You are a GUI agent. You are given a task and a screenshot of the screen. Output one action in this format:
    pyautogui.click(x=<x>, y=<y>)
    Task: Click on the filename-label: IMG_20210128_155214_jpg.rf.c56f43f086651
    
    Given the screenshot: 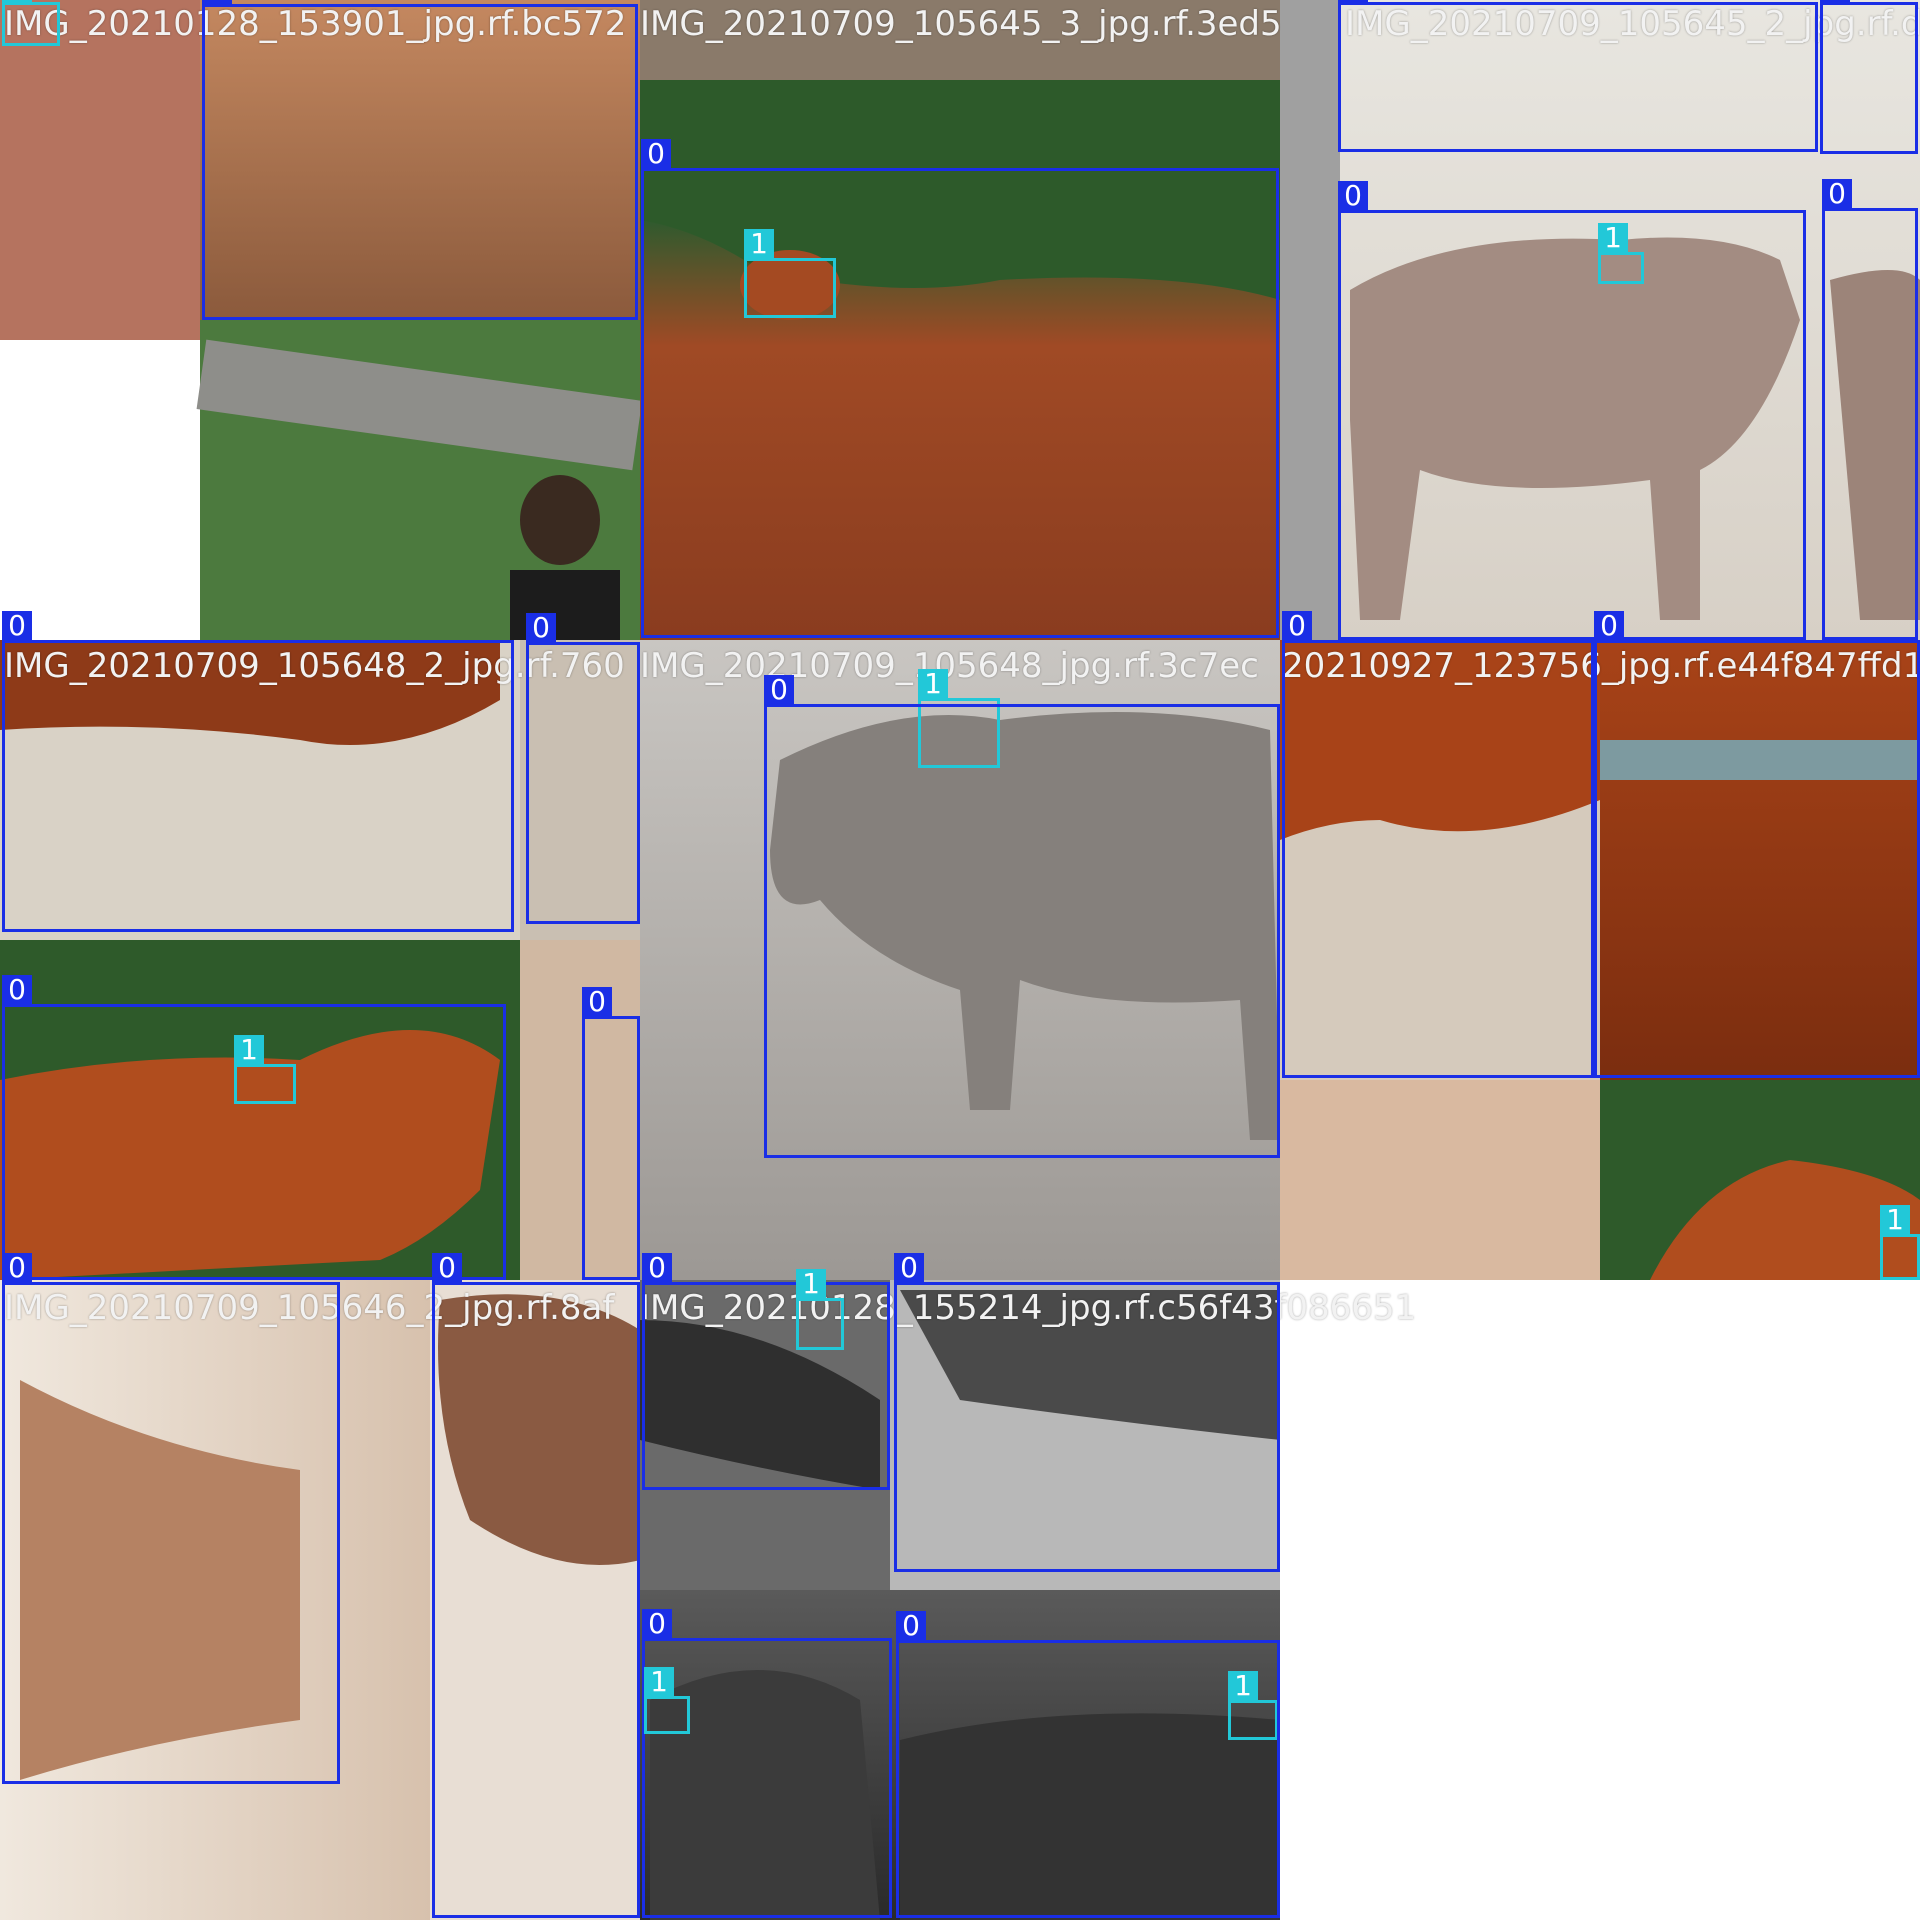 What is the action you would take?
    pyautogui.click(x=1028, y=1308)
    